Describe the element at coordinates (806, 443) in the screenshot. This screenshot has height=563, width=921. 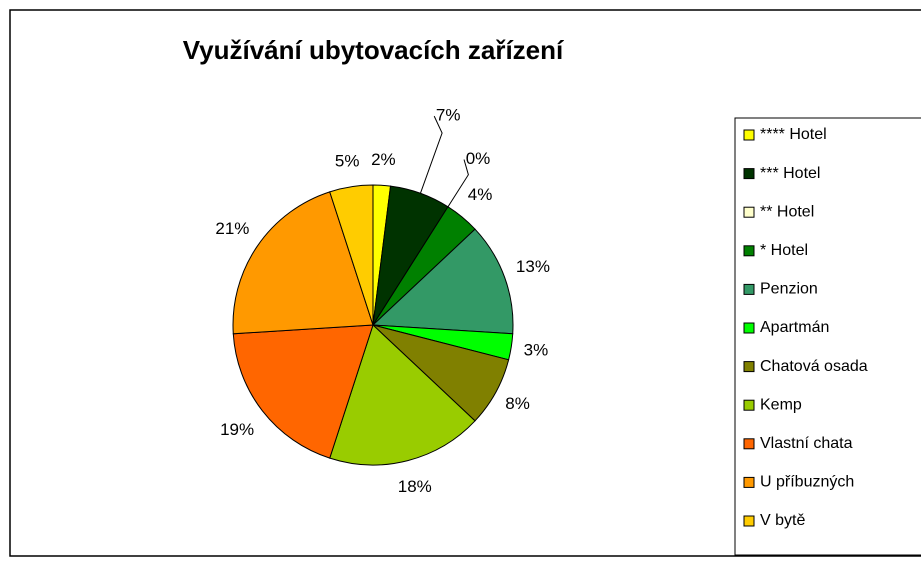
I see `legend-label: Vlastní chata` at that location.